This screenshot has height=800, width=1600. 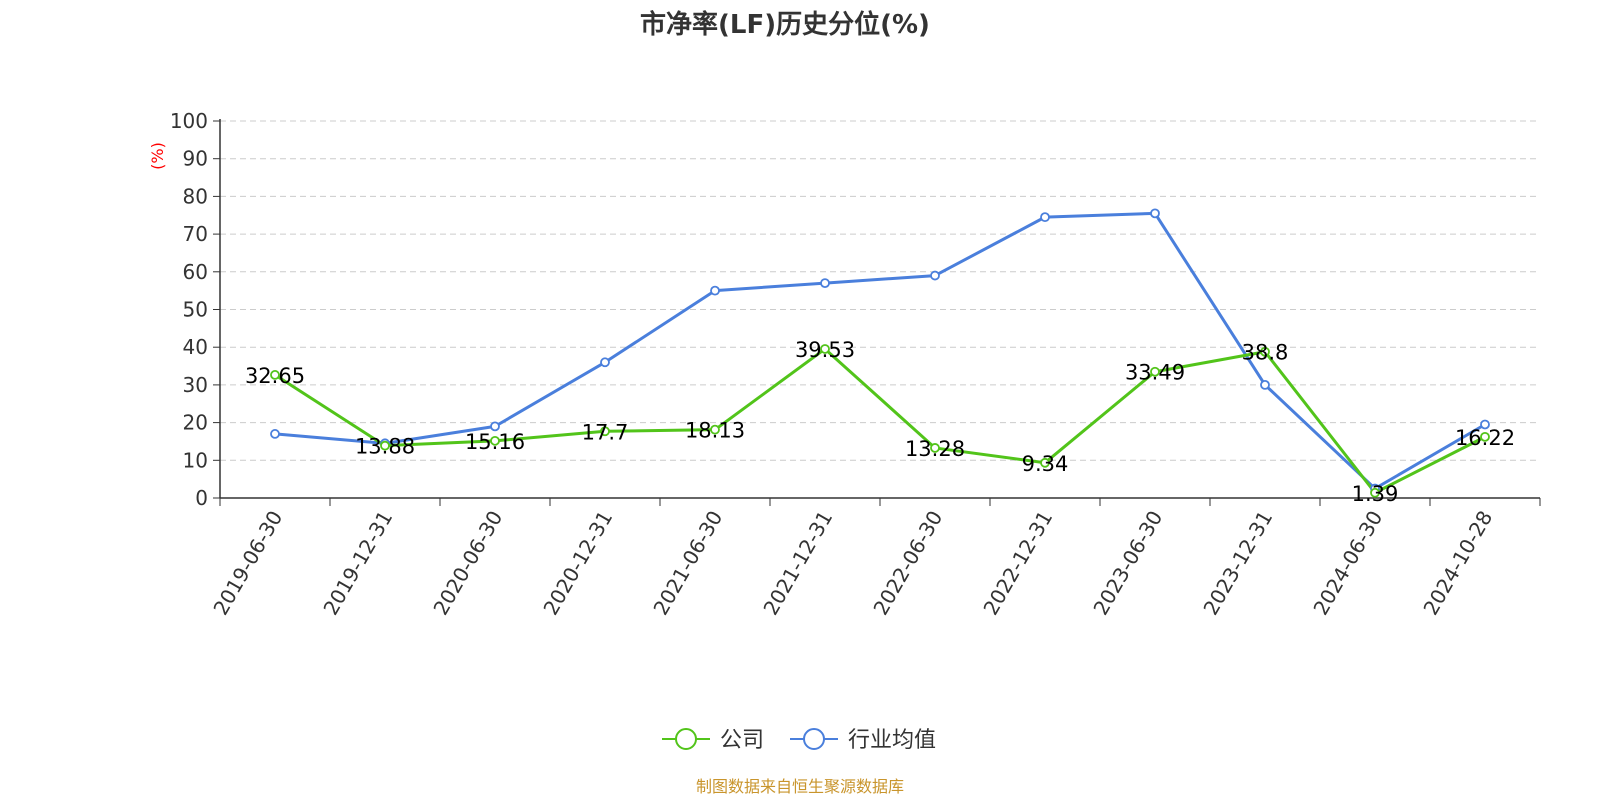 What do you see at coordinates (195, 385) in the screenshot?
I see `y-tick-label: 30` at bounding box center [195, 385].